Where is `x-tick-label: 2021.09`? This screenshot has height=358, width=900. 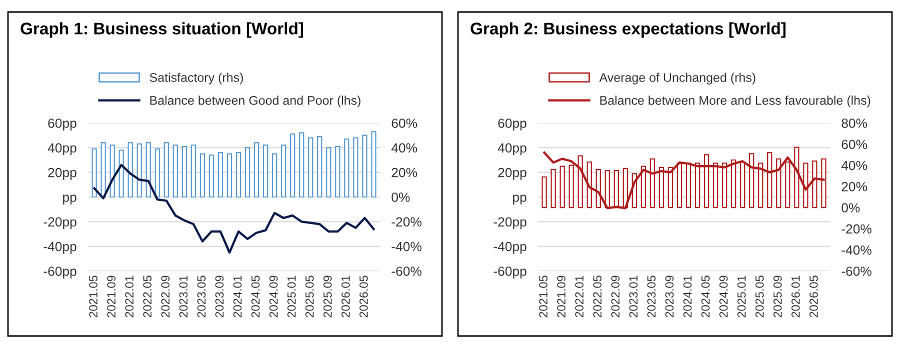
x-tick-label: 2021.09 is located at coordinates (561, 297).